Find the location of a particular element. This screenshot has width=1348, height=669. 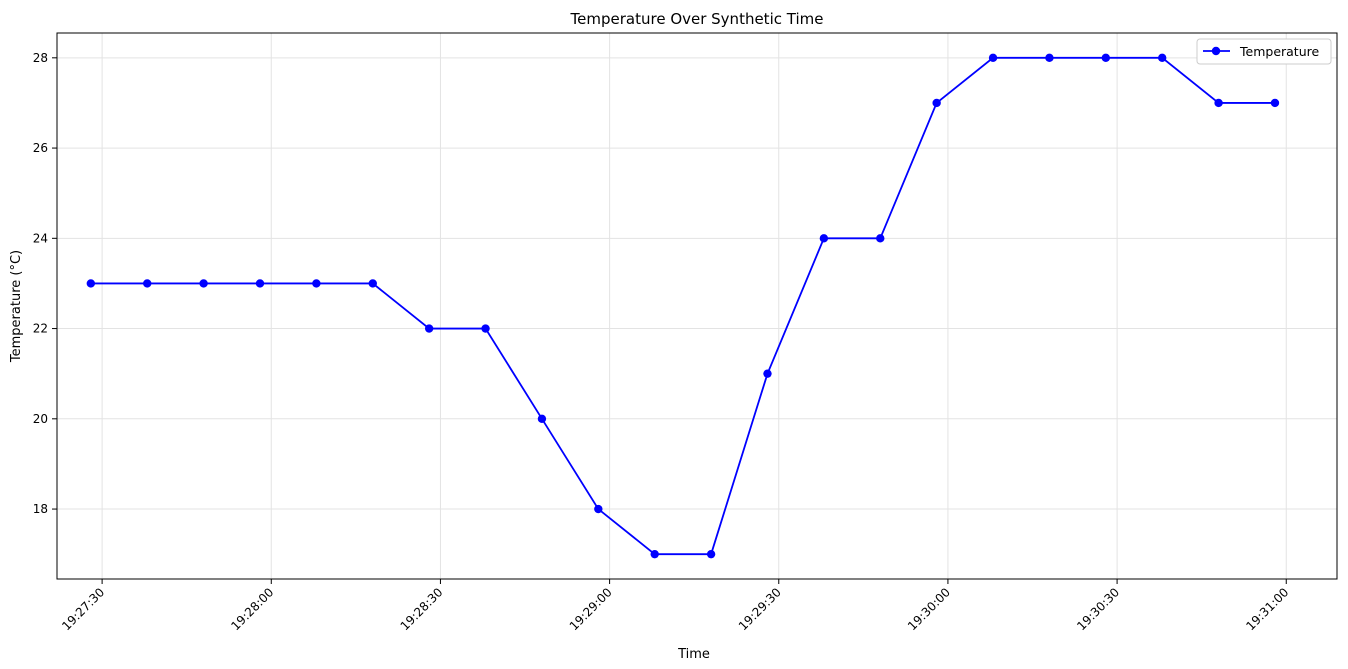

y-axis: 18 20 22 24 26 28 is located at coordinates (45, 283).